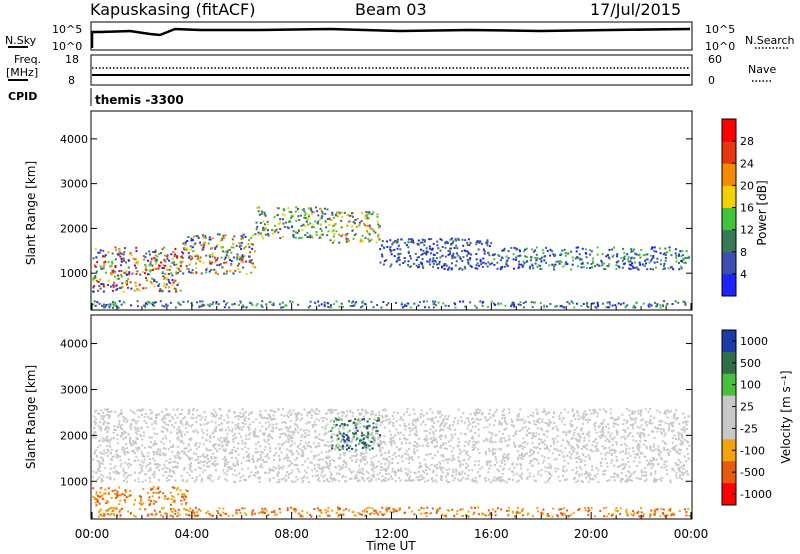 Image resolution: width=800 pixels, height=554 pixels. Describe the element at coordinates (31, 213) in the screenshot. I see `power-y-axis-label: Slant Range [km]` at that location.